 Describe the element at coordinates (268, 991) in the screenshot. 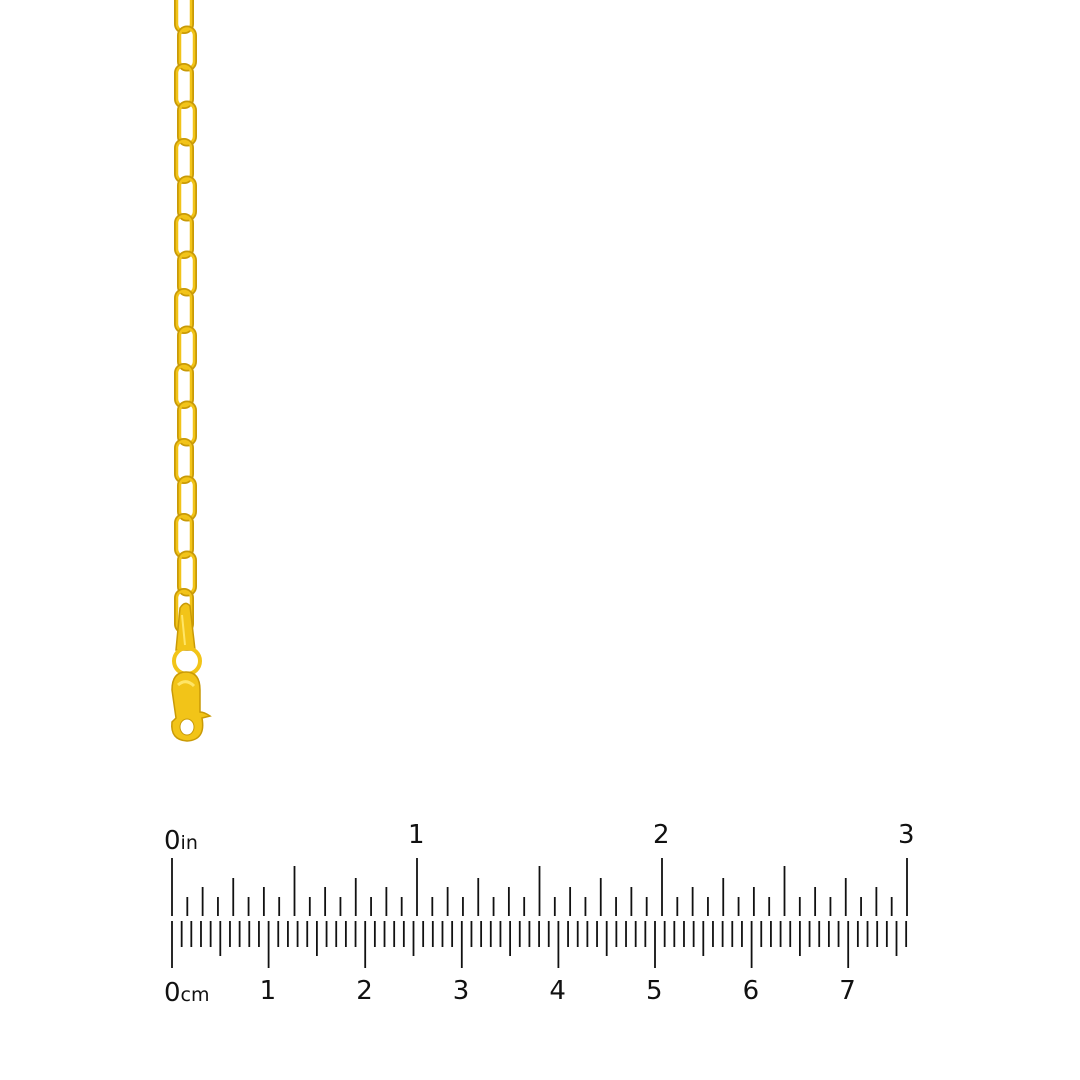

I see `cm-label: 1` at that location.